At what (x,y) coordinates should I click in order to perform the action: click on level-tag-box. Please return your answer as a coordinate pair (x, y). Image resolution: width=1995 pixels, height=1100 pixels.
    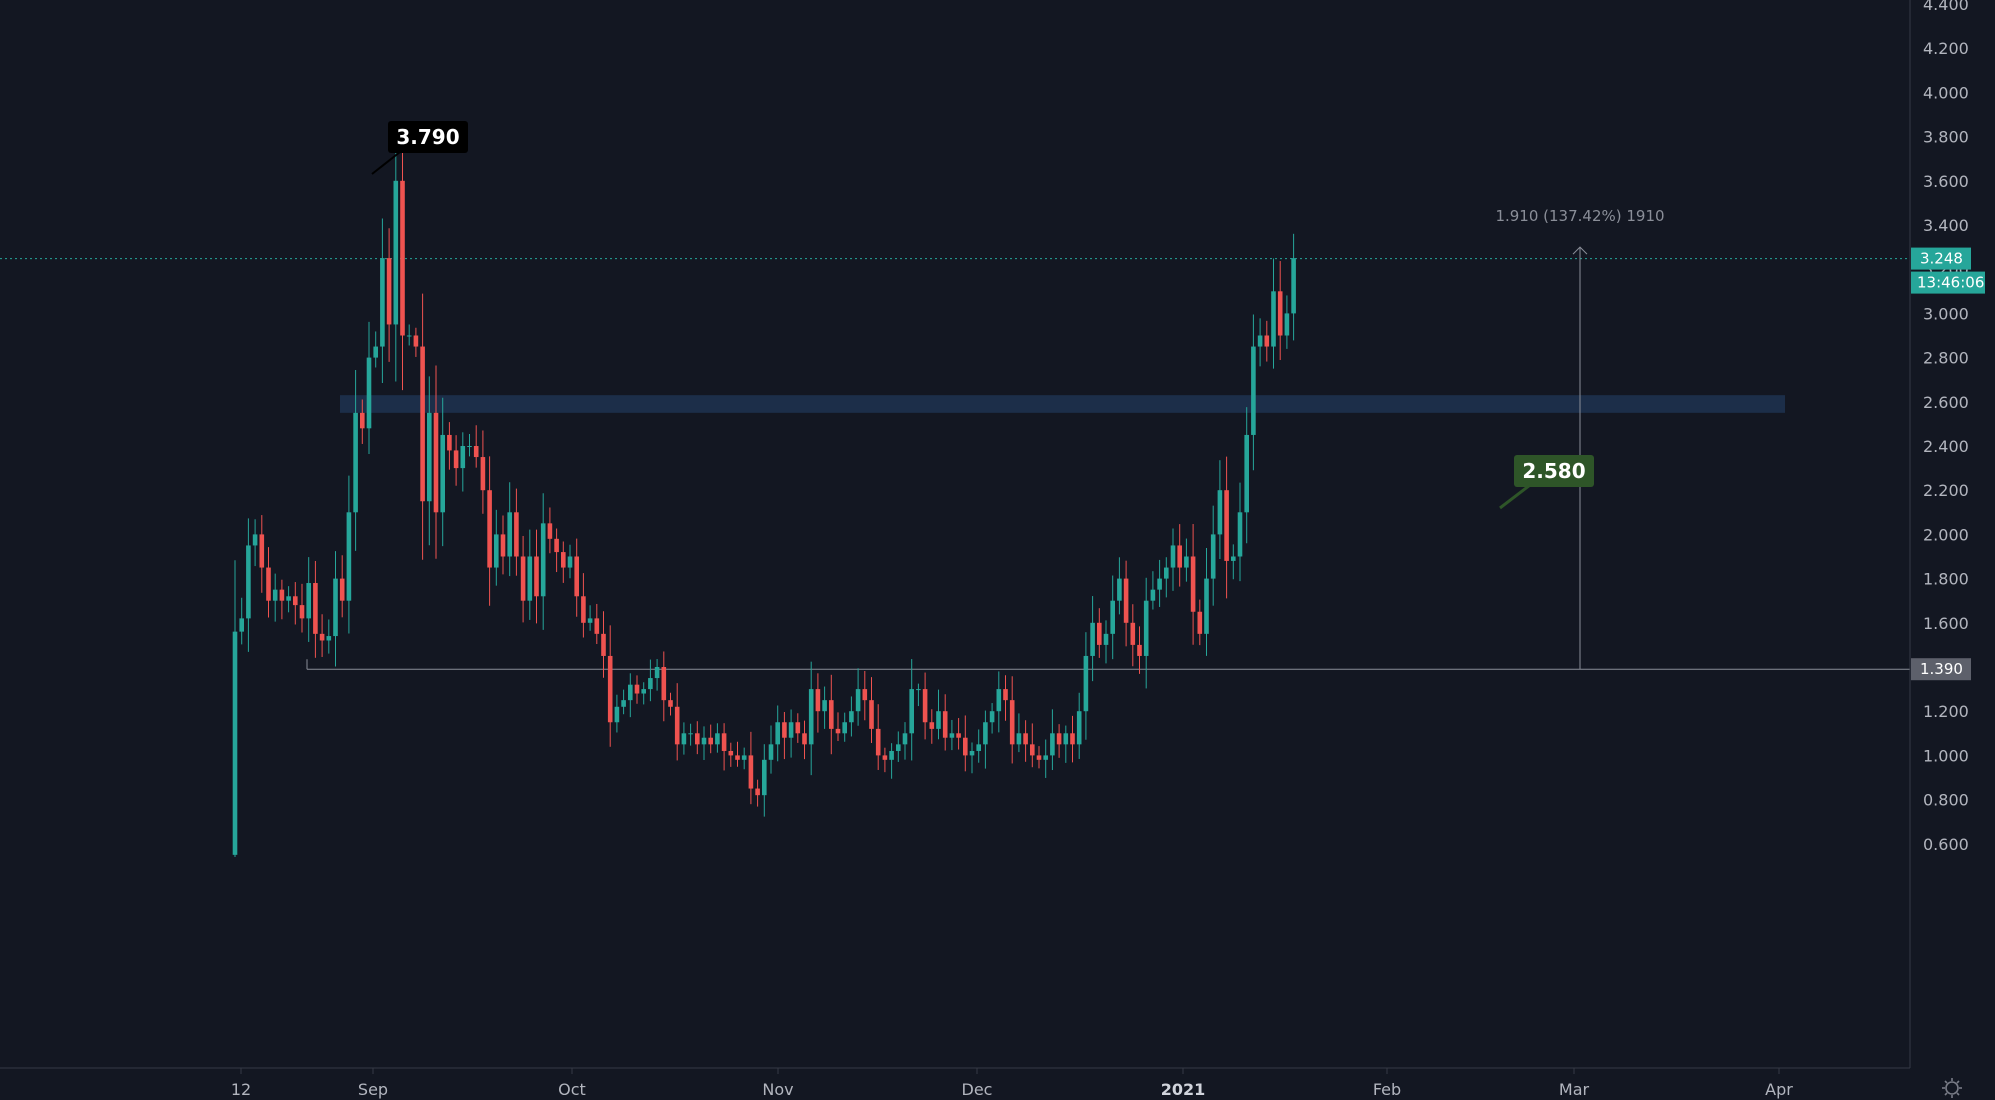
    Looking at the image, I should click on (1941, 669).